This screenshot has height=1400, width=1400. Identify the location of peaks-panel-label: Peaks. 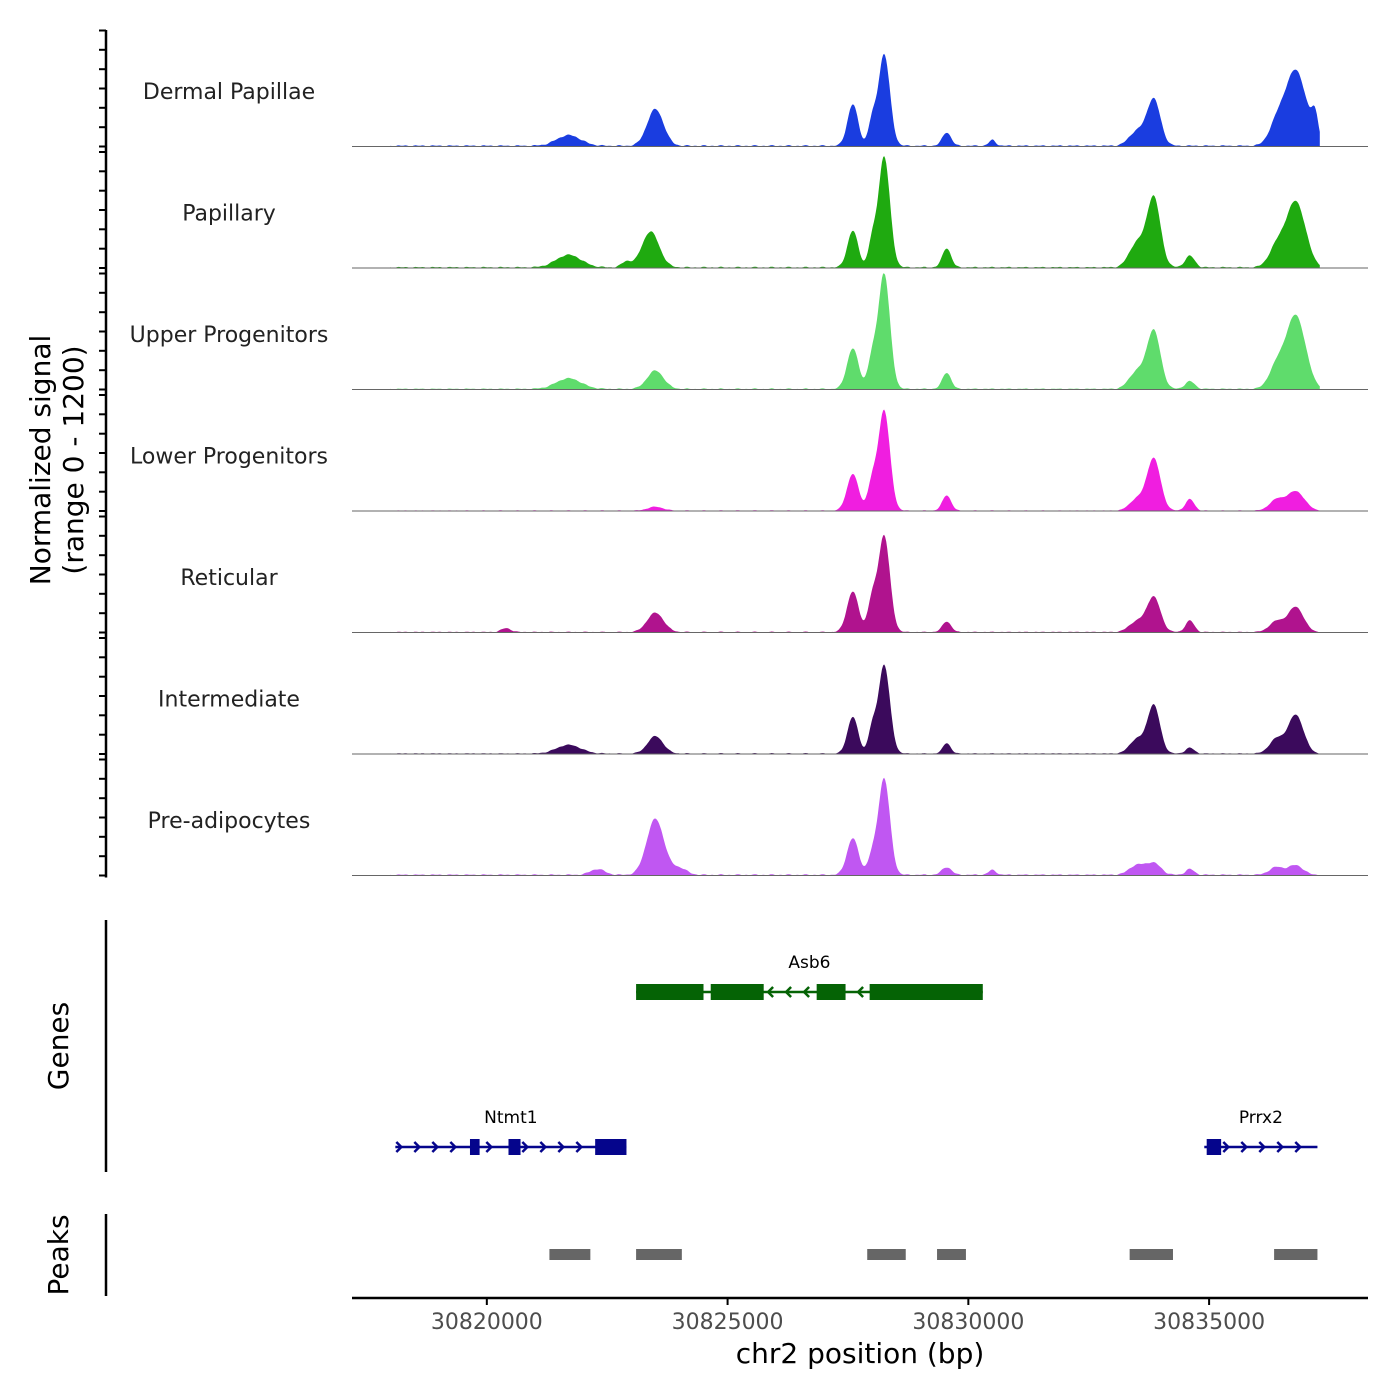
(58, 1254).